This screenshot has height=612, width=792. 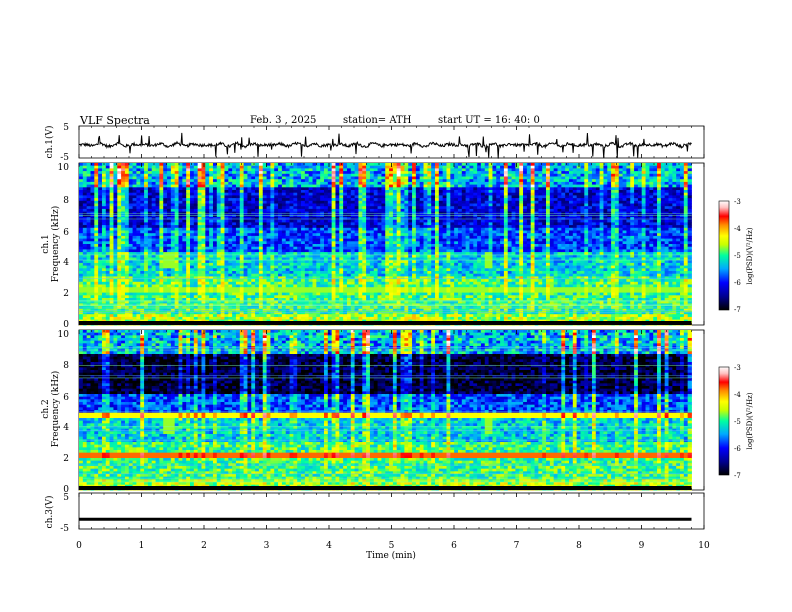 I want to click on ch1-colorbar-bar, so click(x=724, y=255).